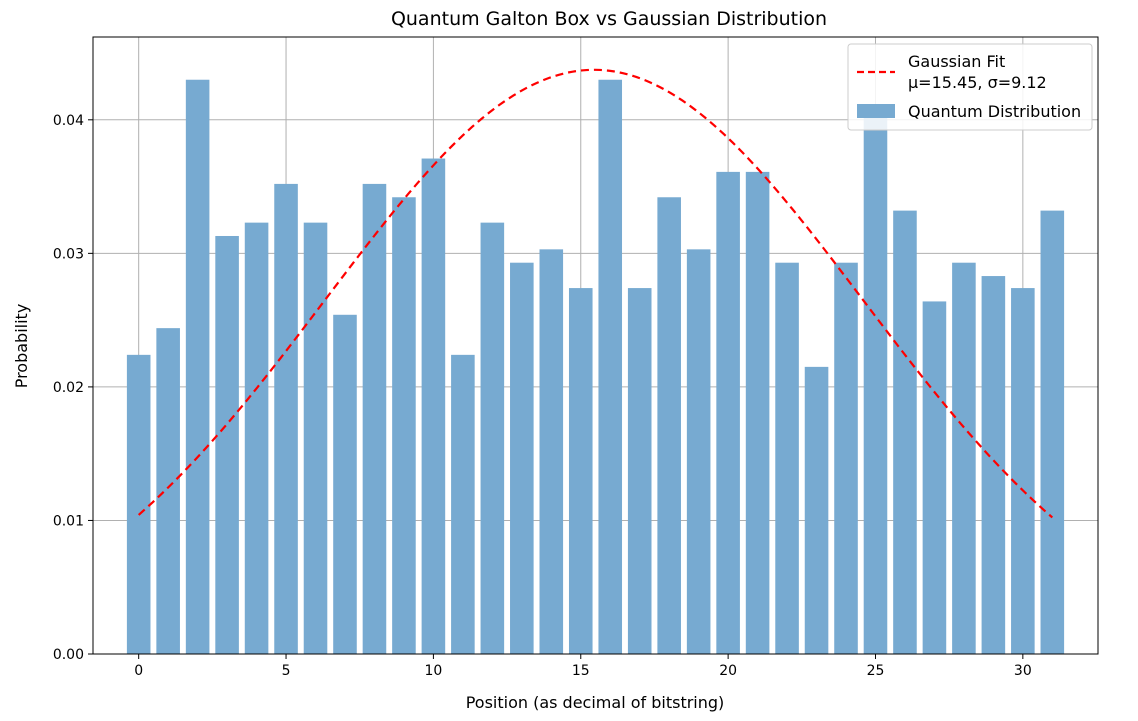 Image resolution: width=1138 pixels, height=721 pixels. What do you see at coordinates (68, 655) in the screenshot?
I see `y-tick-label: 0.00` at bounding box center [68, 655].